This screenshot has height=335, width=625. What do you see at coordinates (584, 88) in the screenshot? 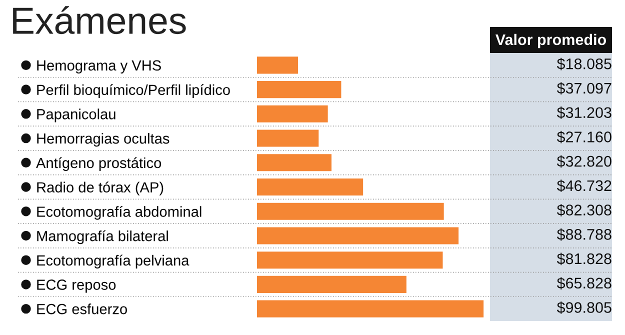
I see `data-label: $37.097` at bounding box center [584, 88].